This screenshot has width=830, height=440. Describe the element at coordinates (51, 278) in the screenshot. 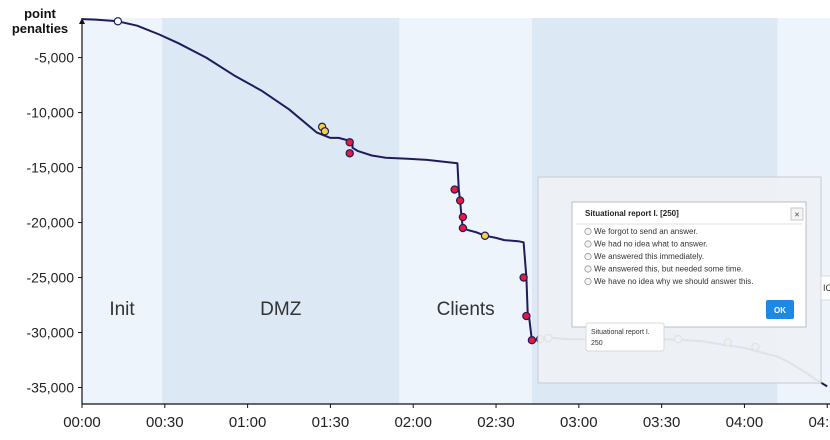

I see `y-tick-label-4: -25,000` at that location.